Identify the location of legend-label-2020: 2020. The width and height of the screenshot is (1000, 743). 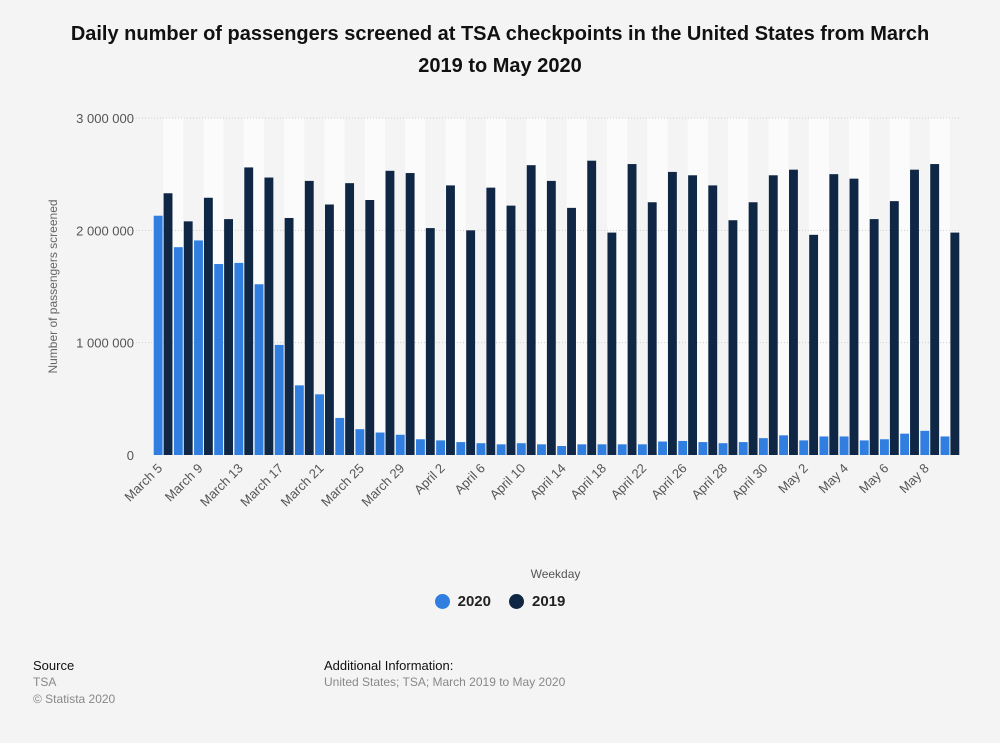
(474, 601).